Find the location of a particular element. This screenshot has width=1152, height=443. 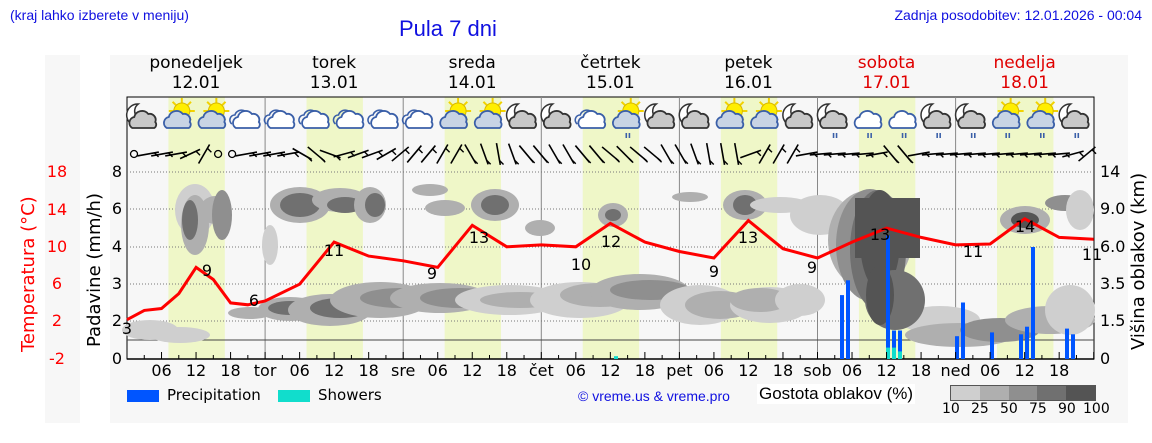

day-name: ponedeljek is located at coordinates (196, 63).